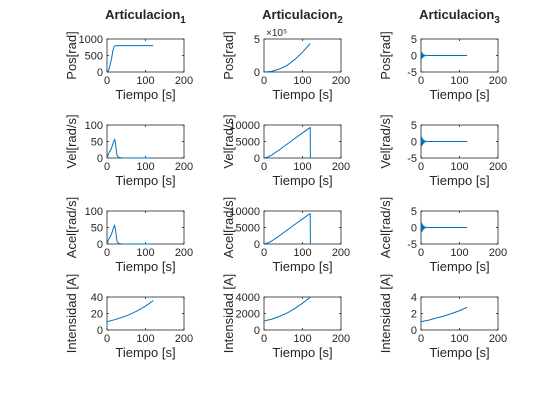 This screenshot has width=560, height=420. What do you see at coordinates (94, 126) in the screenshot?
I see `y-tick-label: 100` at bounding box center [94, 126].